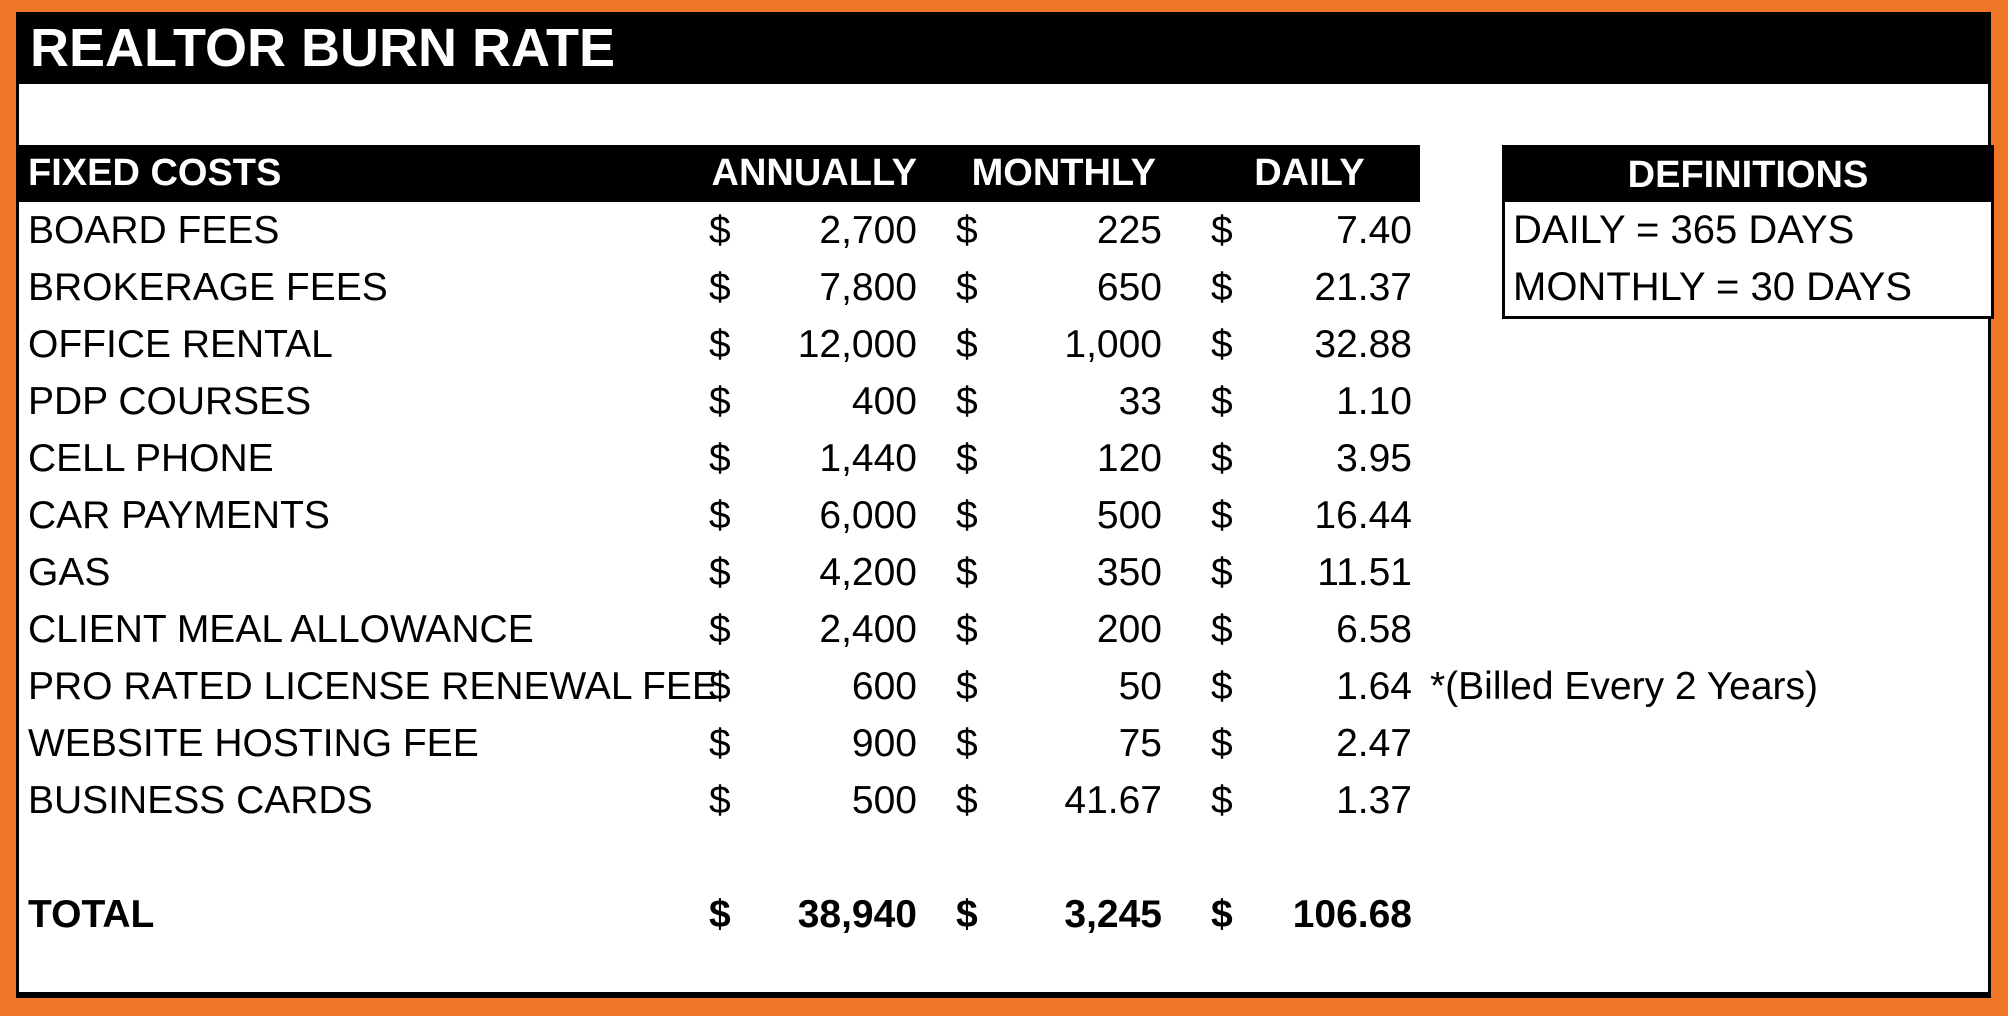 Image resolution: width=2008 pixels, height=1016 pixels. Describe the element at coordinates (868, 572) in the screenshot. I see `annually-value: 4,200` at that location.